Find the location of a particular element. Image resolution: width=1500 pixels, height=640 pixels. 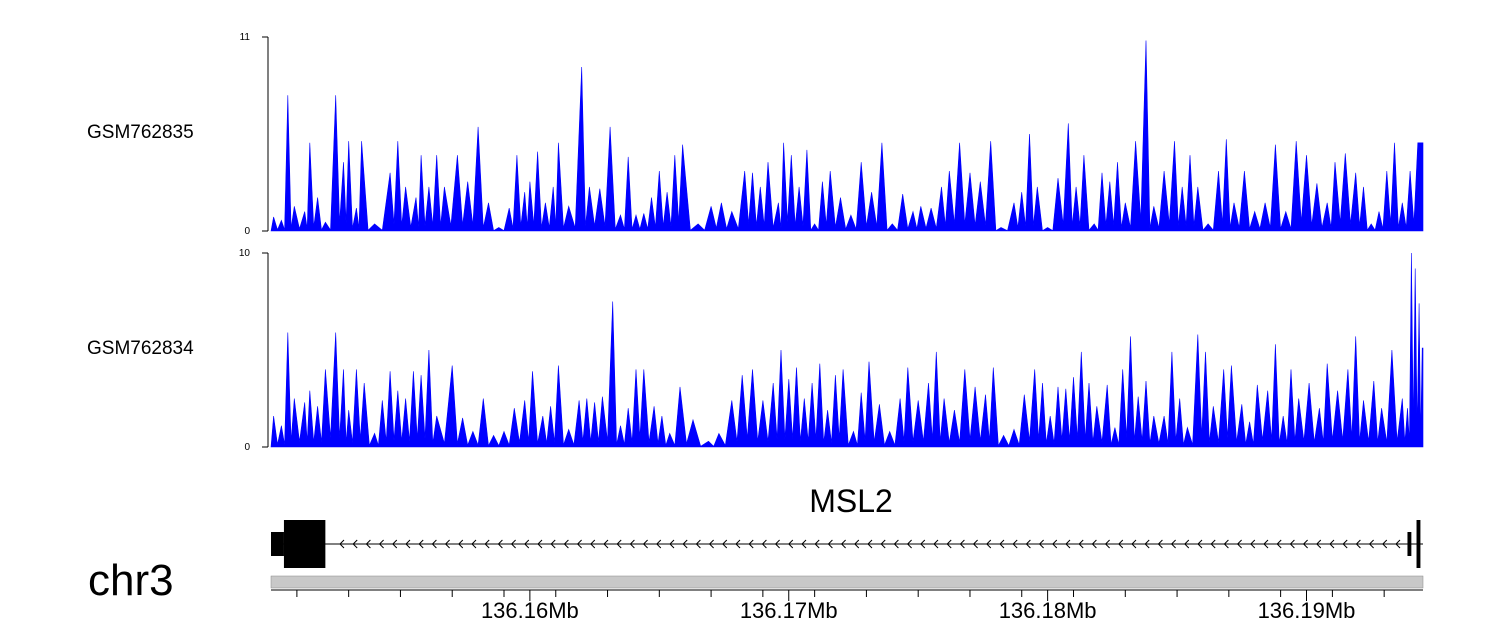

y-tick-label-max-0: 11 is located at coordinates (245, 37).